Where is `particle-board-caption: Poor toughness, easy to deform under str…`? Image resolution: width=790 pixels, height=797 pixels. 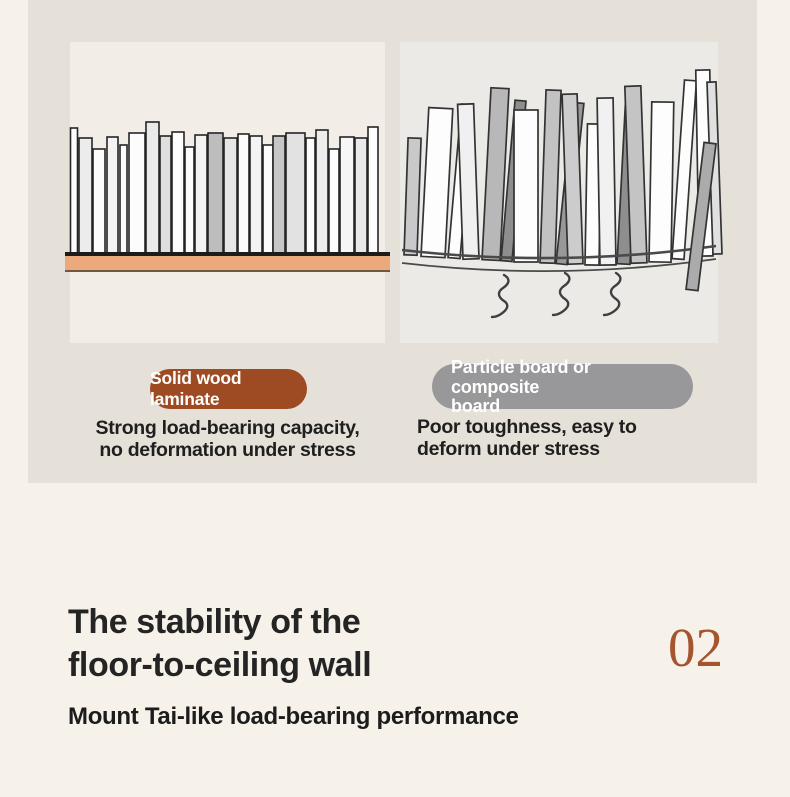
particle-board-caption: Poor toughness, easy to deform under str… is located at coordinates (527, 438).